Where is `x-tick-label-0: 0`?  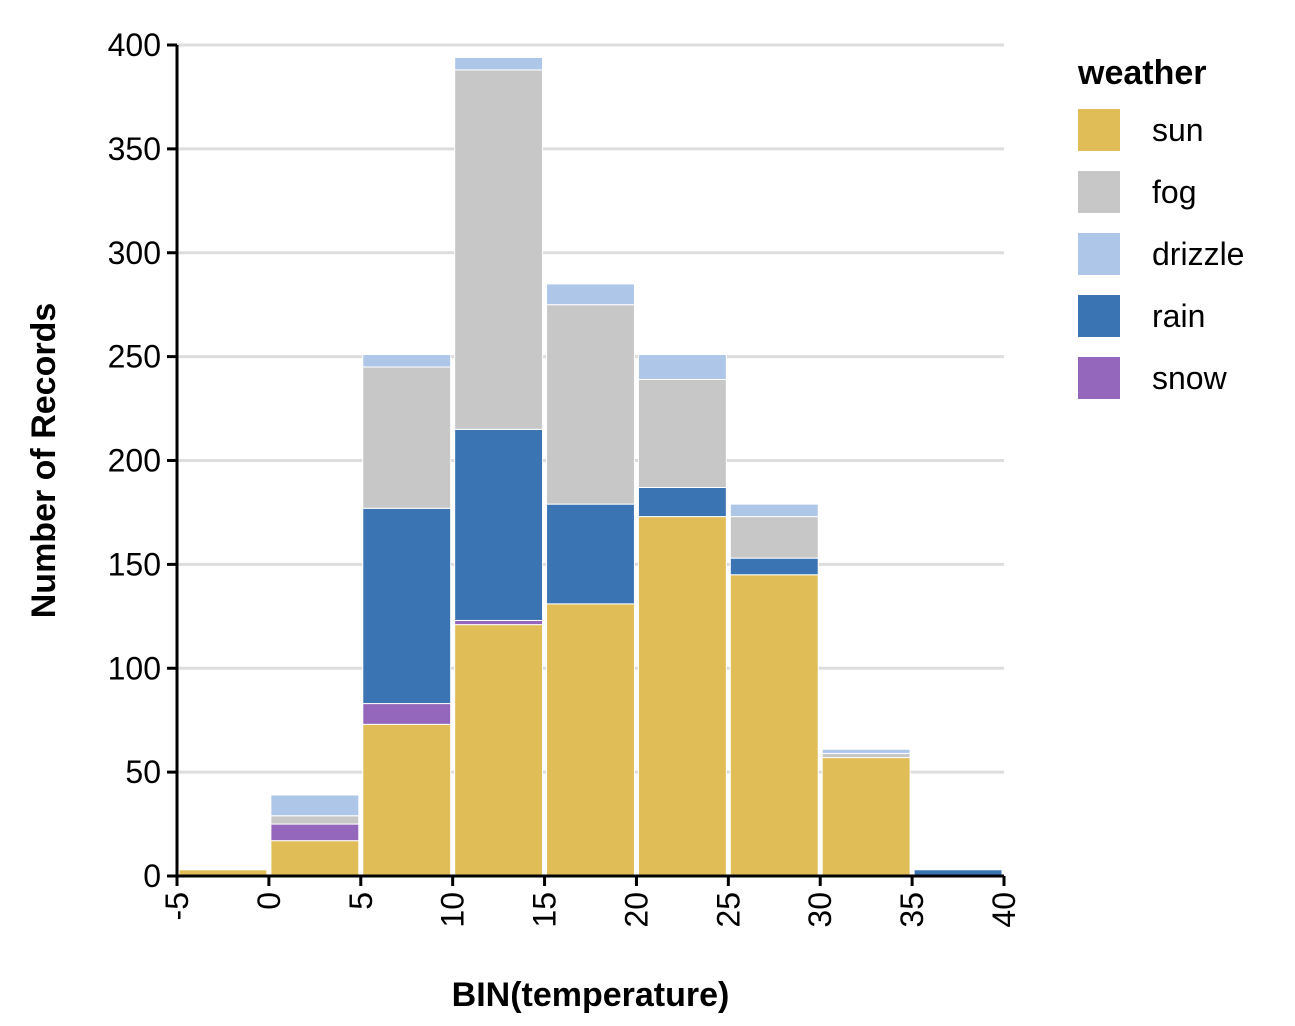
x-tick-label-0: 0 is located at coordinates (269, 901).